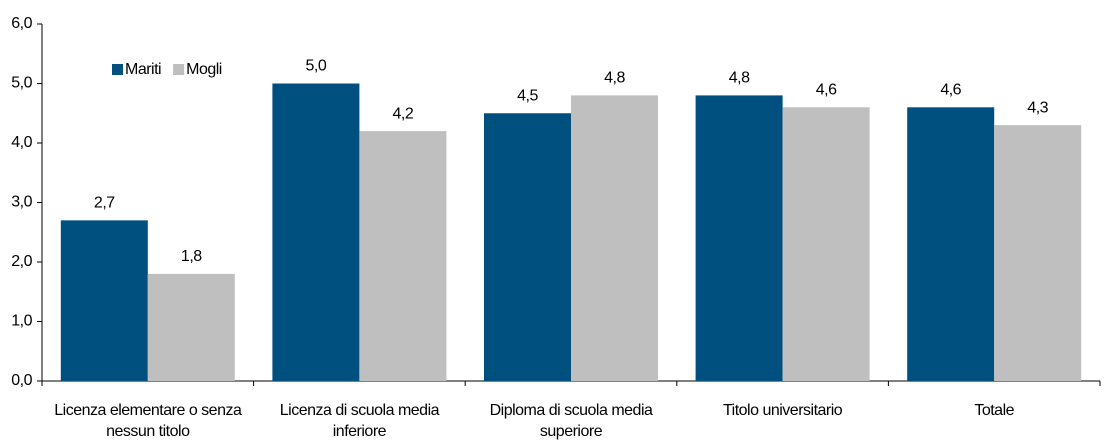 The image size is (1106, 441). I want to click on y-tick-label: 5,0, so click(21, 83).